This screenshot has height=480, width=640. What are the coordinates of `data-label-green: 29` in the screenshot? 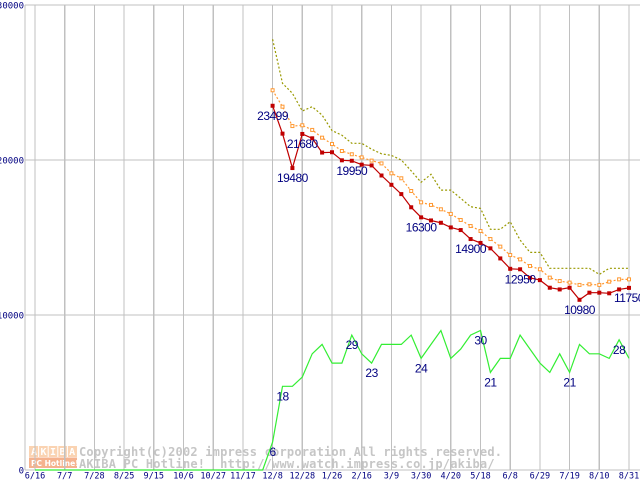 It's located at (352, 345).